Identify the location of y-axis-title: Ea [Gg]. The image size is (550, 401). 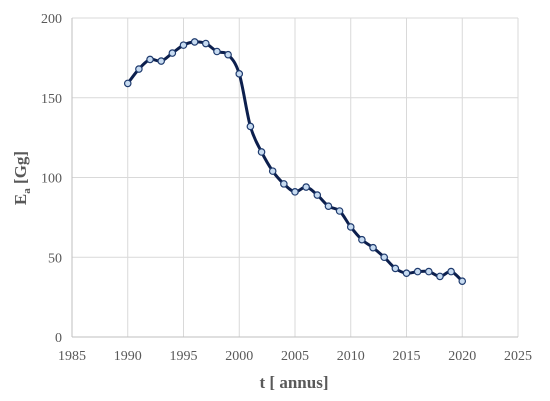
(22, 178).